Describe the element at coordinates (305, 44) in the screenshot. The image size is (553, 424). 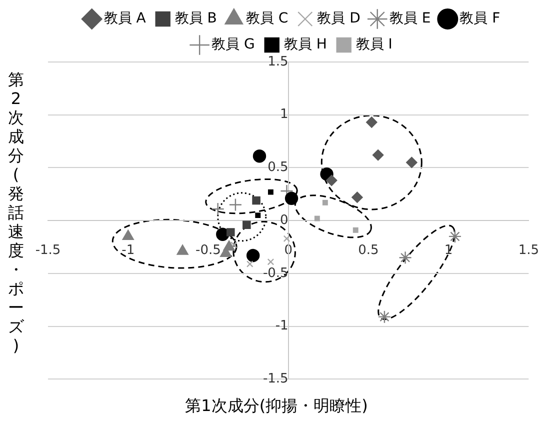
I see `legend-label: 教員 H` at that location.